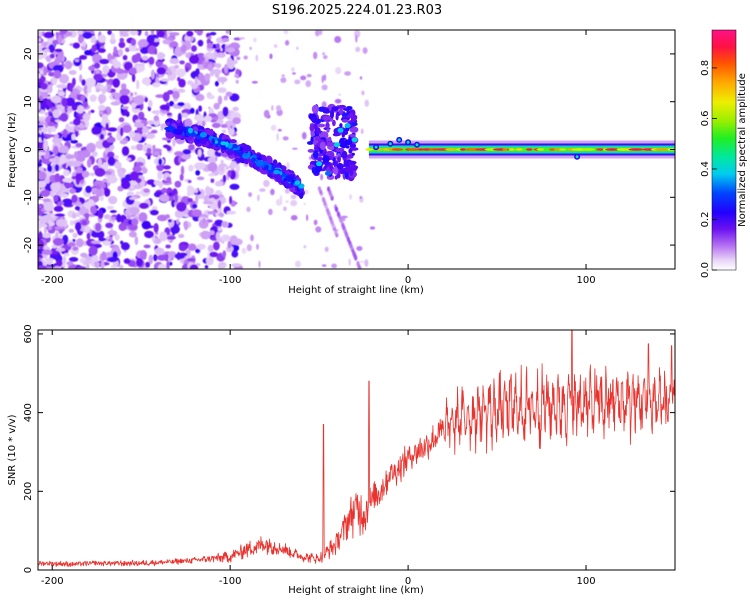 The image size is (750, 600). I want to click on colorbar-frame, so click(724, 150).